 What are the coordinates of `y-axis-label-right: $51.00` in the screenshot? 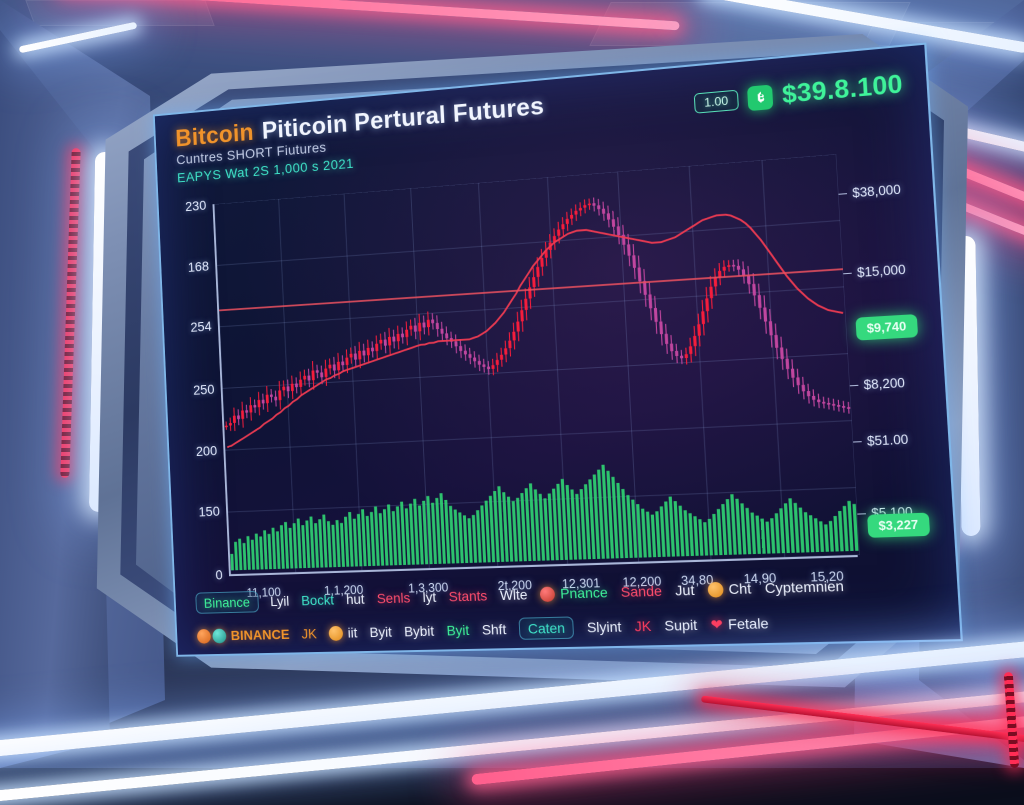 It's located at (888, 440).